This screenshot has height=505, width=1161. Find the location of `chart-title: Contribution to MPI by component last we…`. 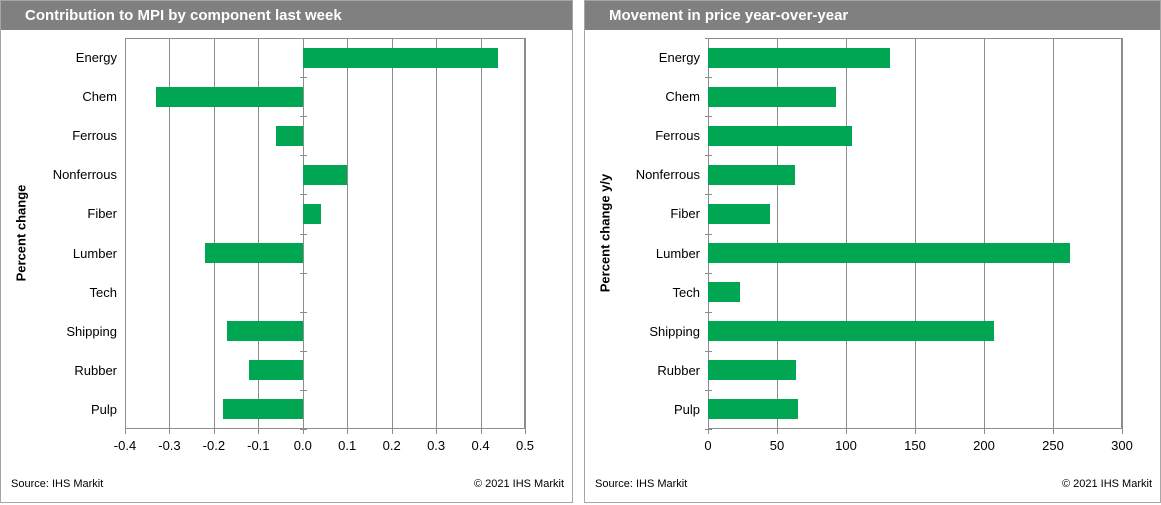

chart-title: Contribution to MPI by component last we… is located at coordinates (286, 15).